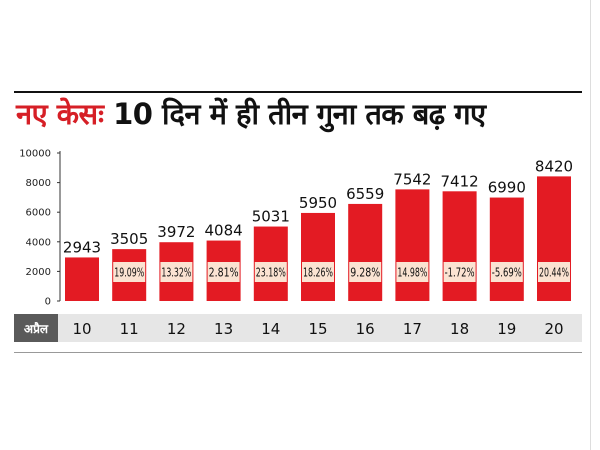  Describe the element at coordinates (38, 272) in the screenshot. I see `y-tick-label: 2000` at that location.